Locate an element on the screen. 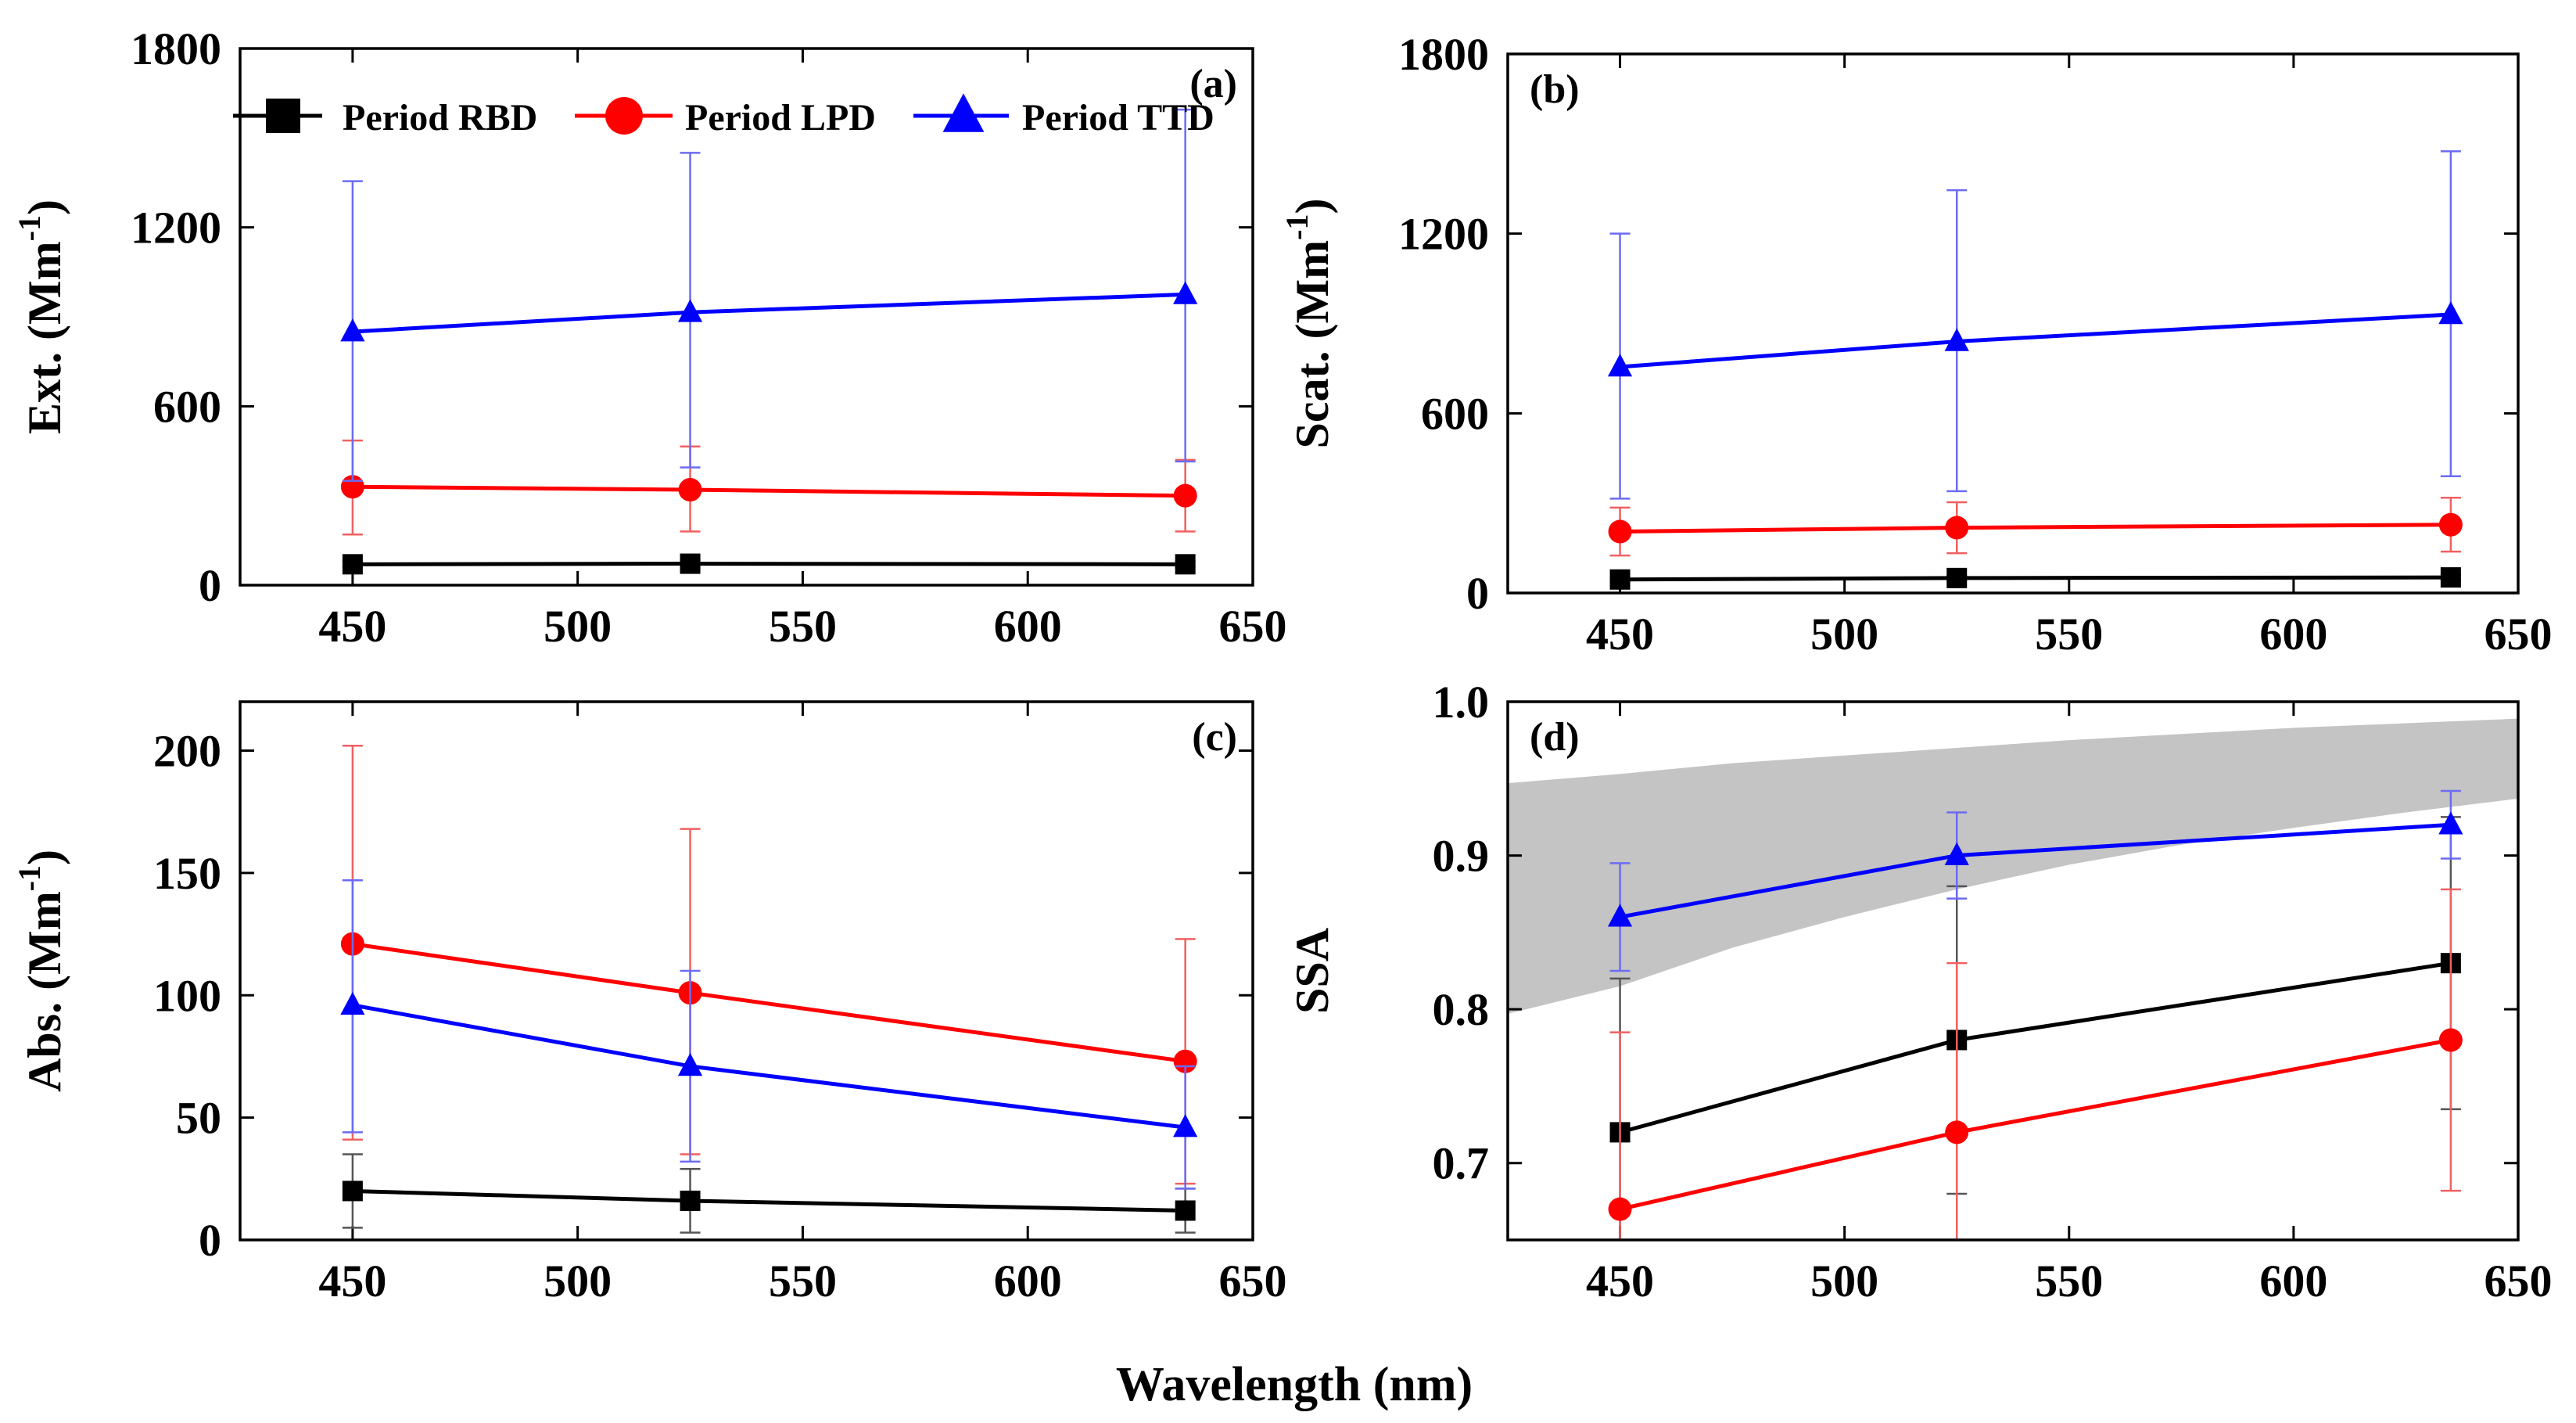 This screenshot has width=2576, height=1423. panel-c-label: (c) is located at coordinates (1214, 737).